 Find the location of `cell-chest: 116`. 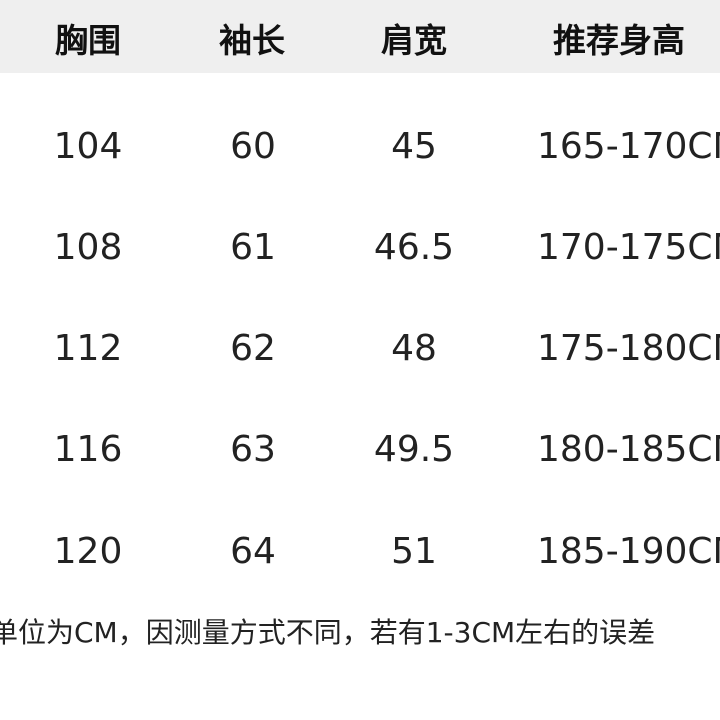

cell-chest: 116 is located at coordinates (88, 449).